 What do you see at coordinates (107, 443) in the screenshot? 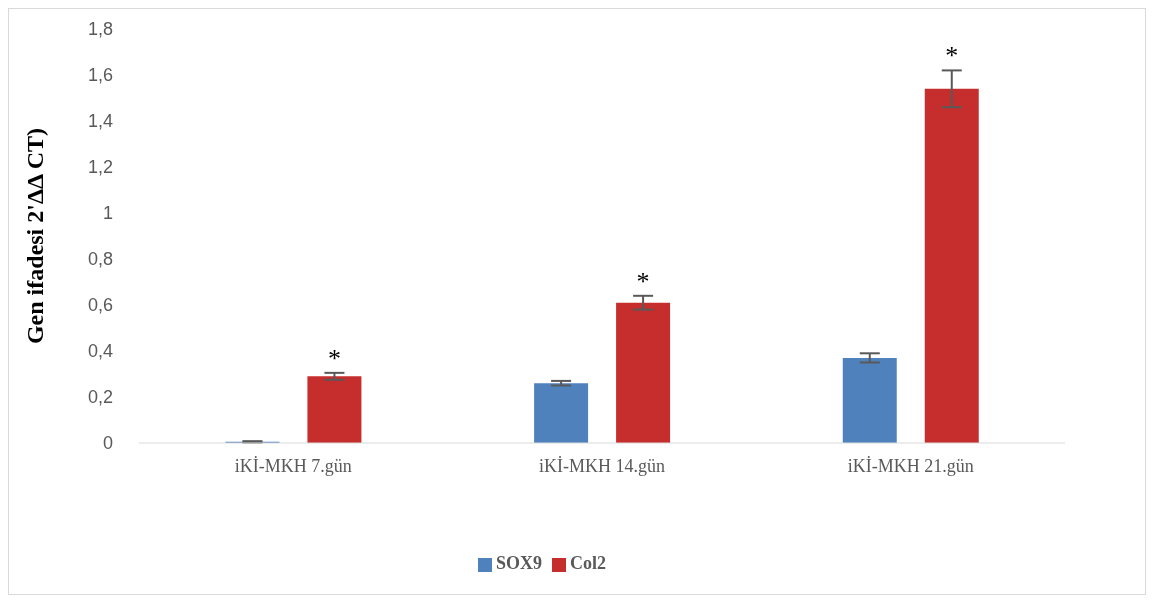
I see `y-tick-label: 0` at bounding box center [107, 443].